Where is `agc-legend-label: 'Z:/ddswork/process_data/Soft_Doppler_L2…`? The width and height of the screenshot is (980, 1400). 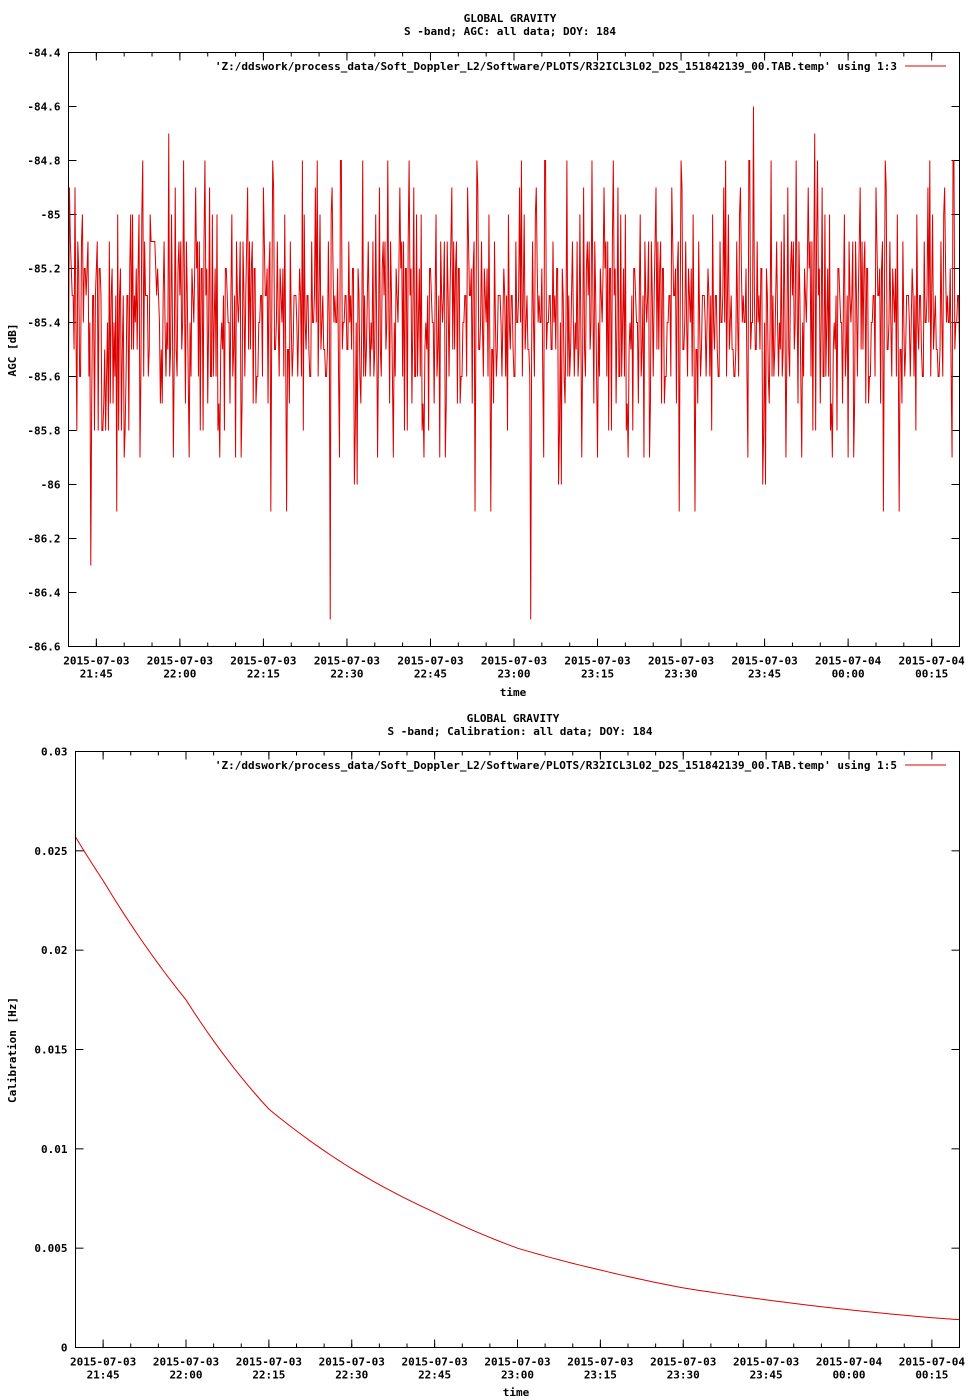 agc-legend-label: 'Z:/ddswork/process_data/Soft_Doppler_L2… is located at coordinates (556, 66).